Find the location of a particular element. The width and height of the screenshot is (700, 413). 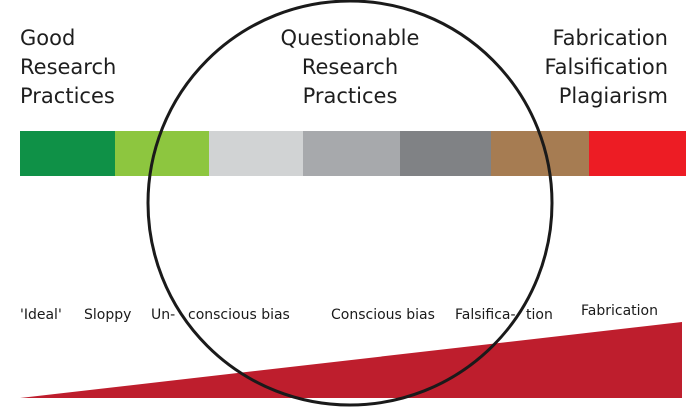

heading-center-line-3: Practices is located at coordinates (350, 96).